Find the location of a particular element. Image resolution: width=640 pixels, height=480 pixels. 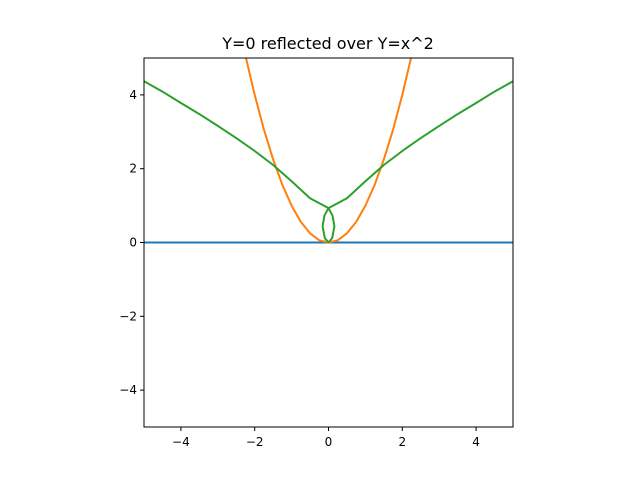

x-tick-label: −4 is located at coordinates (181, 442).